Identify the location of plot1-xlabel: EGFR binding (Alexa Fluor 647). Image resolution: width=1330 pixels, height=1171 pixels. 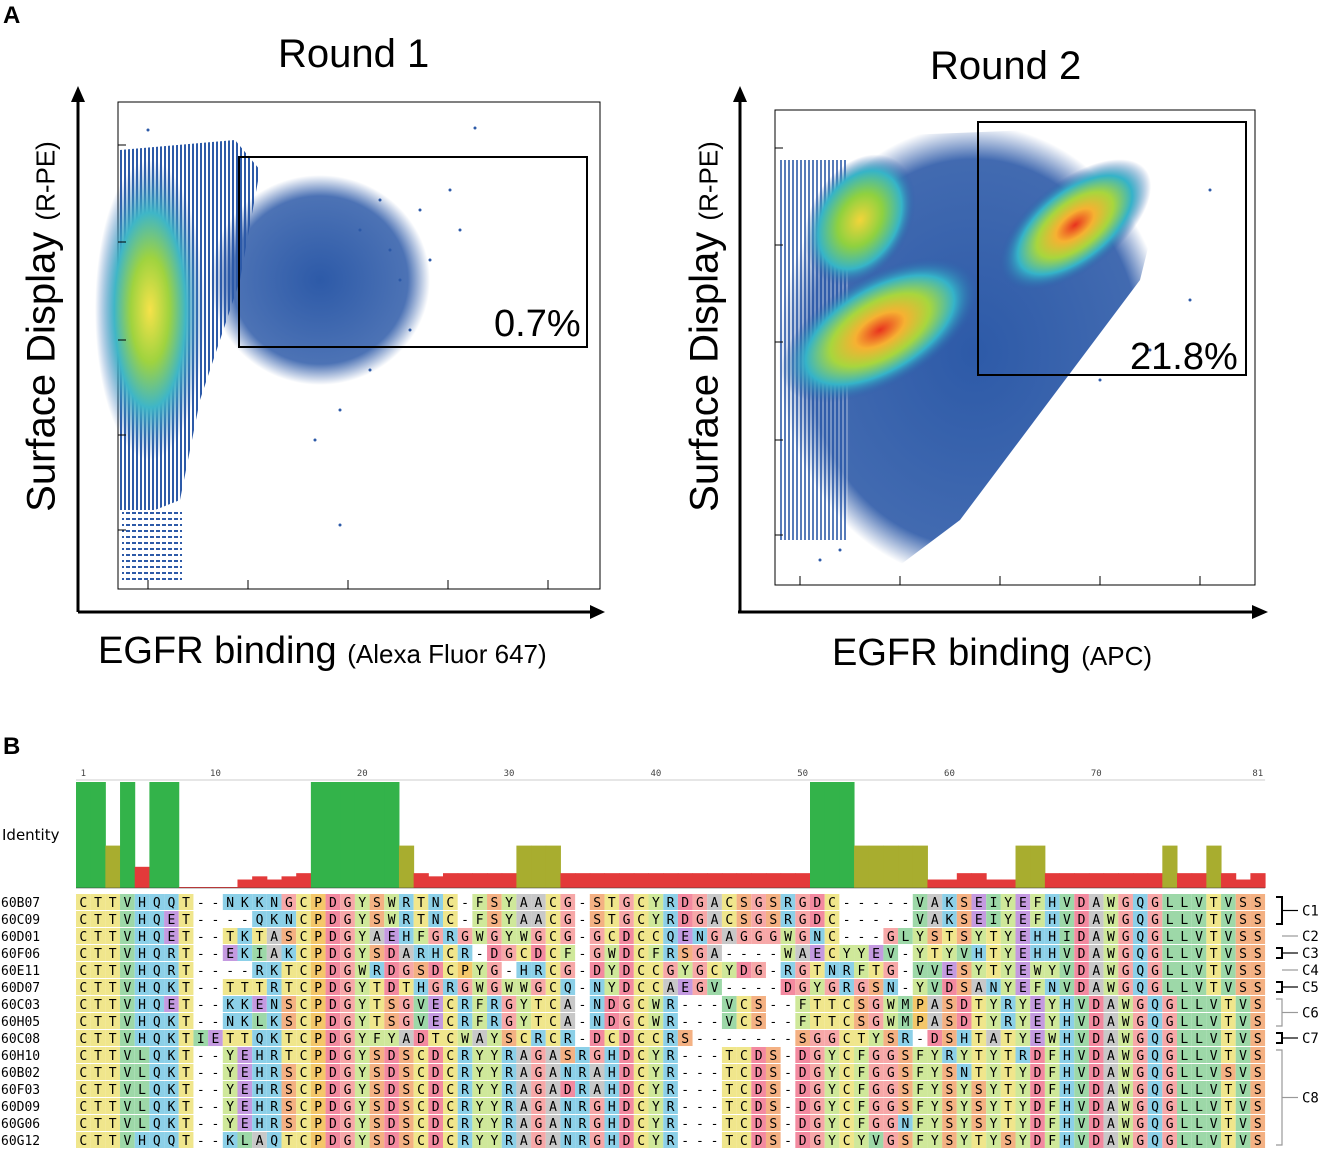
(322, 651).